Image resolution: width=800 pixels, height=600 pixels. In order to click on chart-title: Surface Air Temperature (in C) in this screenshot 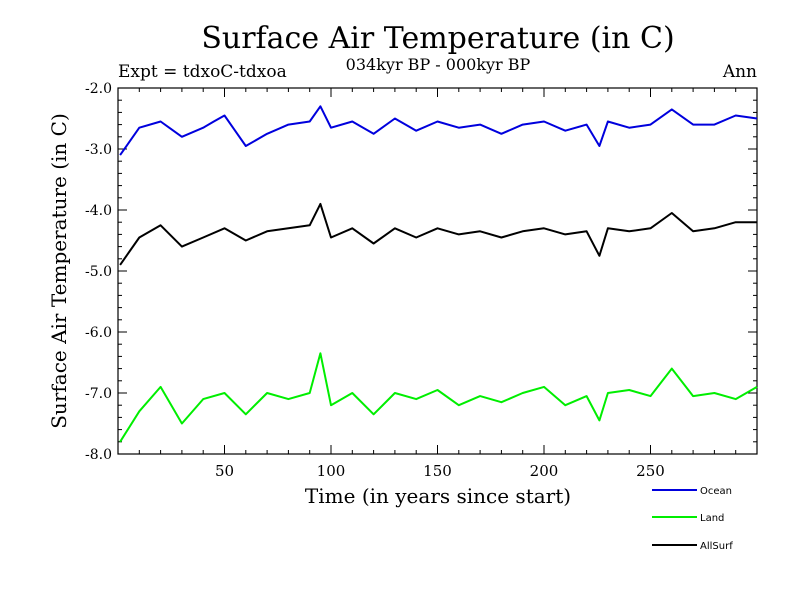, I will do `click(437, 38)`.